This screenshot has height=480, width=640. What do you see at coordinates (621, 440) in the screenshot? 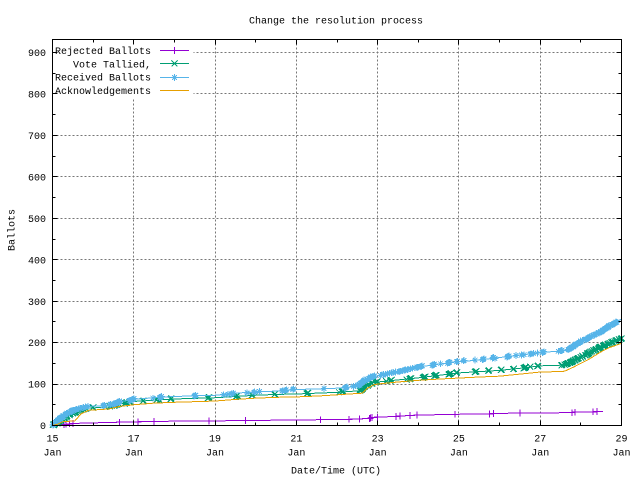
I see `svg-text: 29` at bounding box center [621, 440].